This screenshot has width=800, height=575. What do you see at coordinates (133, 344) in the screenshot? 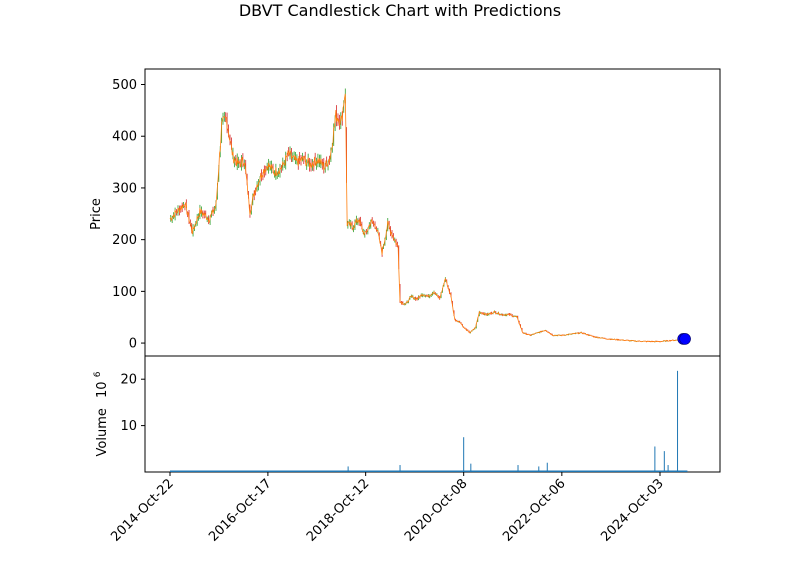
I see `price-y-tick-label: 0` at bounding box center [133, 344].